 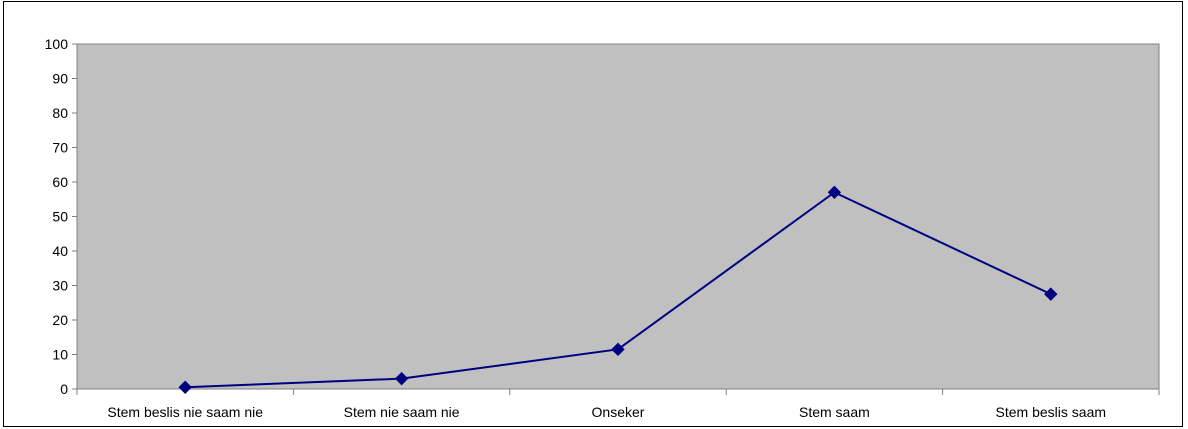 I want to click on y-tick-label: 60, so click(x=60, y=182).